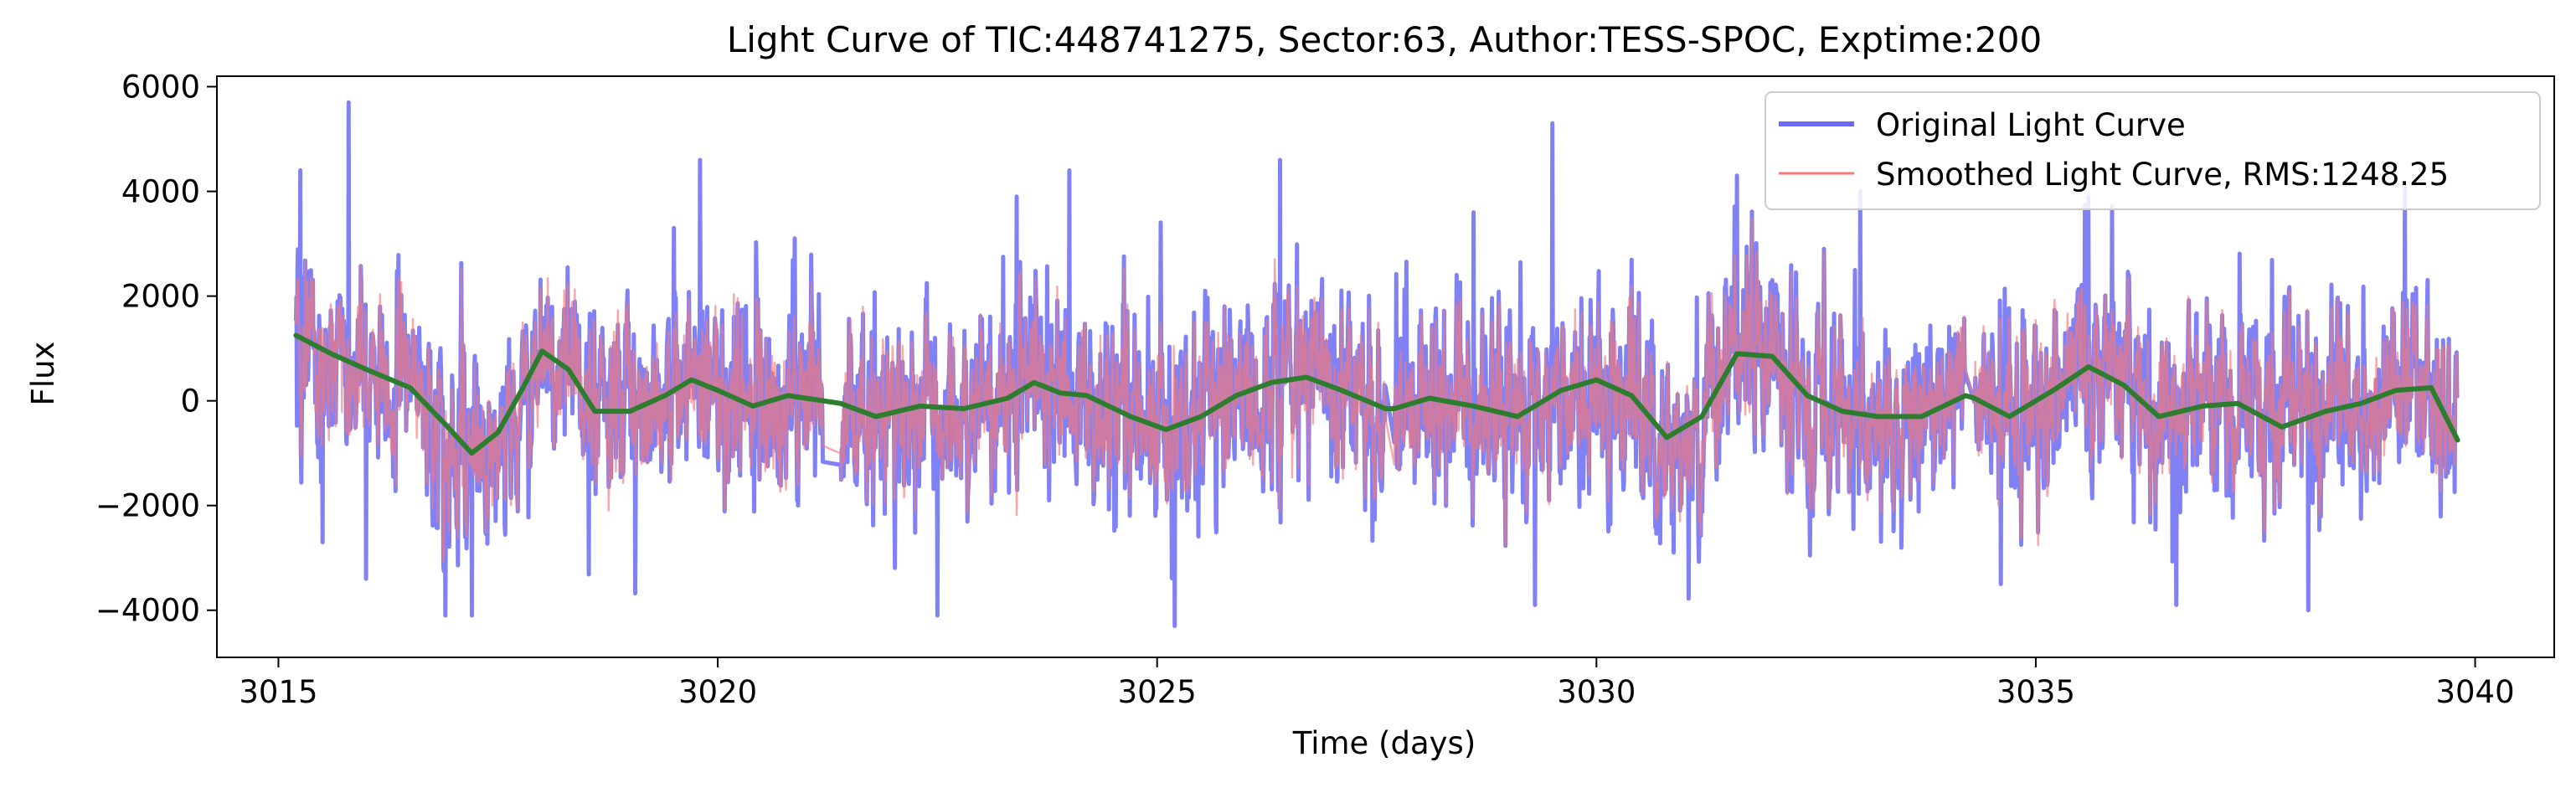 The height and width of the screenshot is (788, 2576). What do you see at coordinates (43, 374) in the screenshot?
I see `y-axis-label: Flux` at bounding box center [43, 374].